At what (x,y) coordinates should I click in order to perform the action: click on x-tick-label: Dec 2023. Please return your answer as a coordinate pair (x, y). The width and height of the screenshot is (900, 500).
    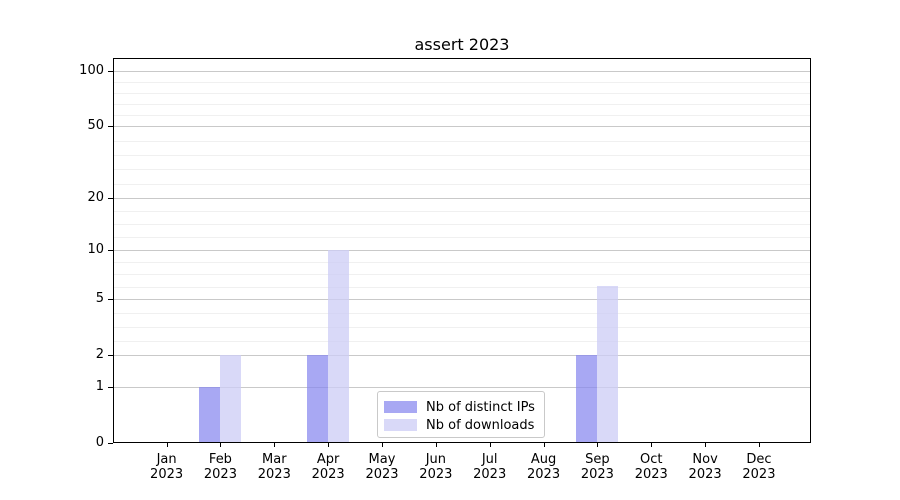
    Looking at the image, I should click on (759, 467).